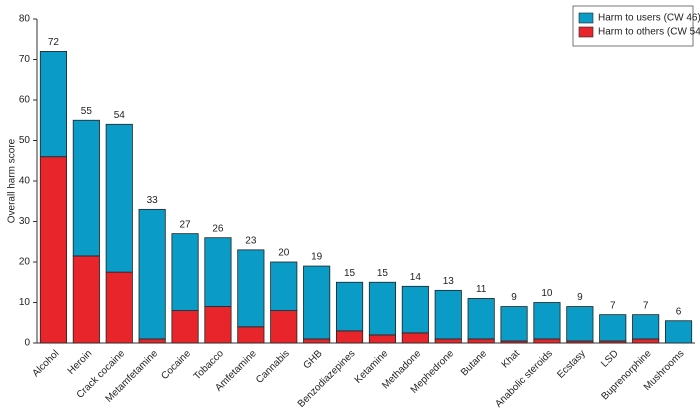 The height and width of the screenshot is (413, 700). I want to click on legend-box, so click(633, 26).